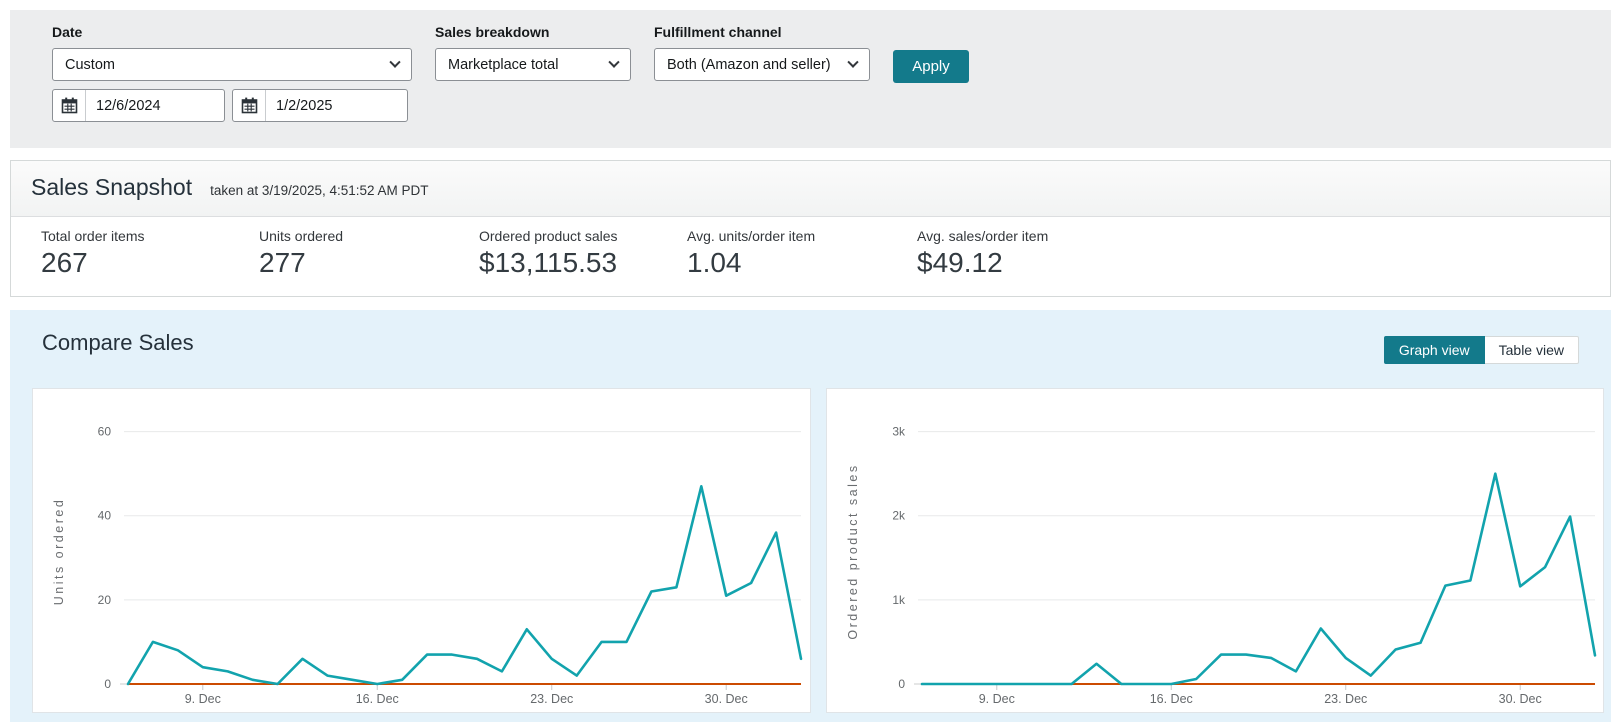  Describe the element at coordinates (150, 253) in the screenshot. I see `metric-total-order-items: Total order items 267` at that location.